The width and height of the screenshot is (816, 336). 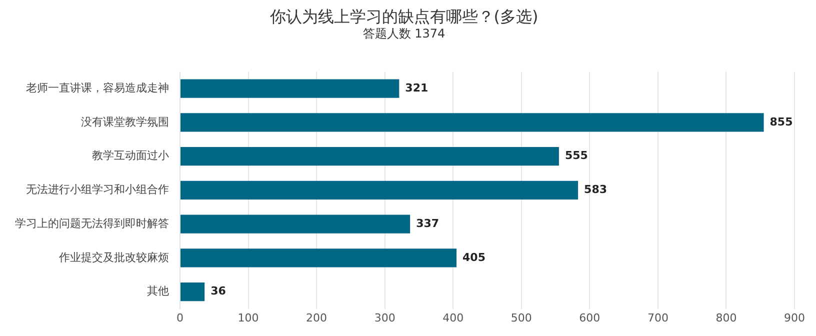 What do you see at coordinates (576, 155) in the screenshot?
I see `data-label: 555` at bounding box center [576, 155].